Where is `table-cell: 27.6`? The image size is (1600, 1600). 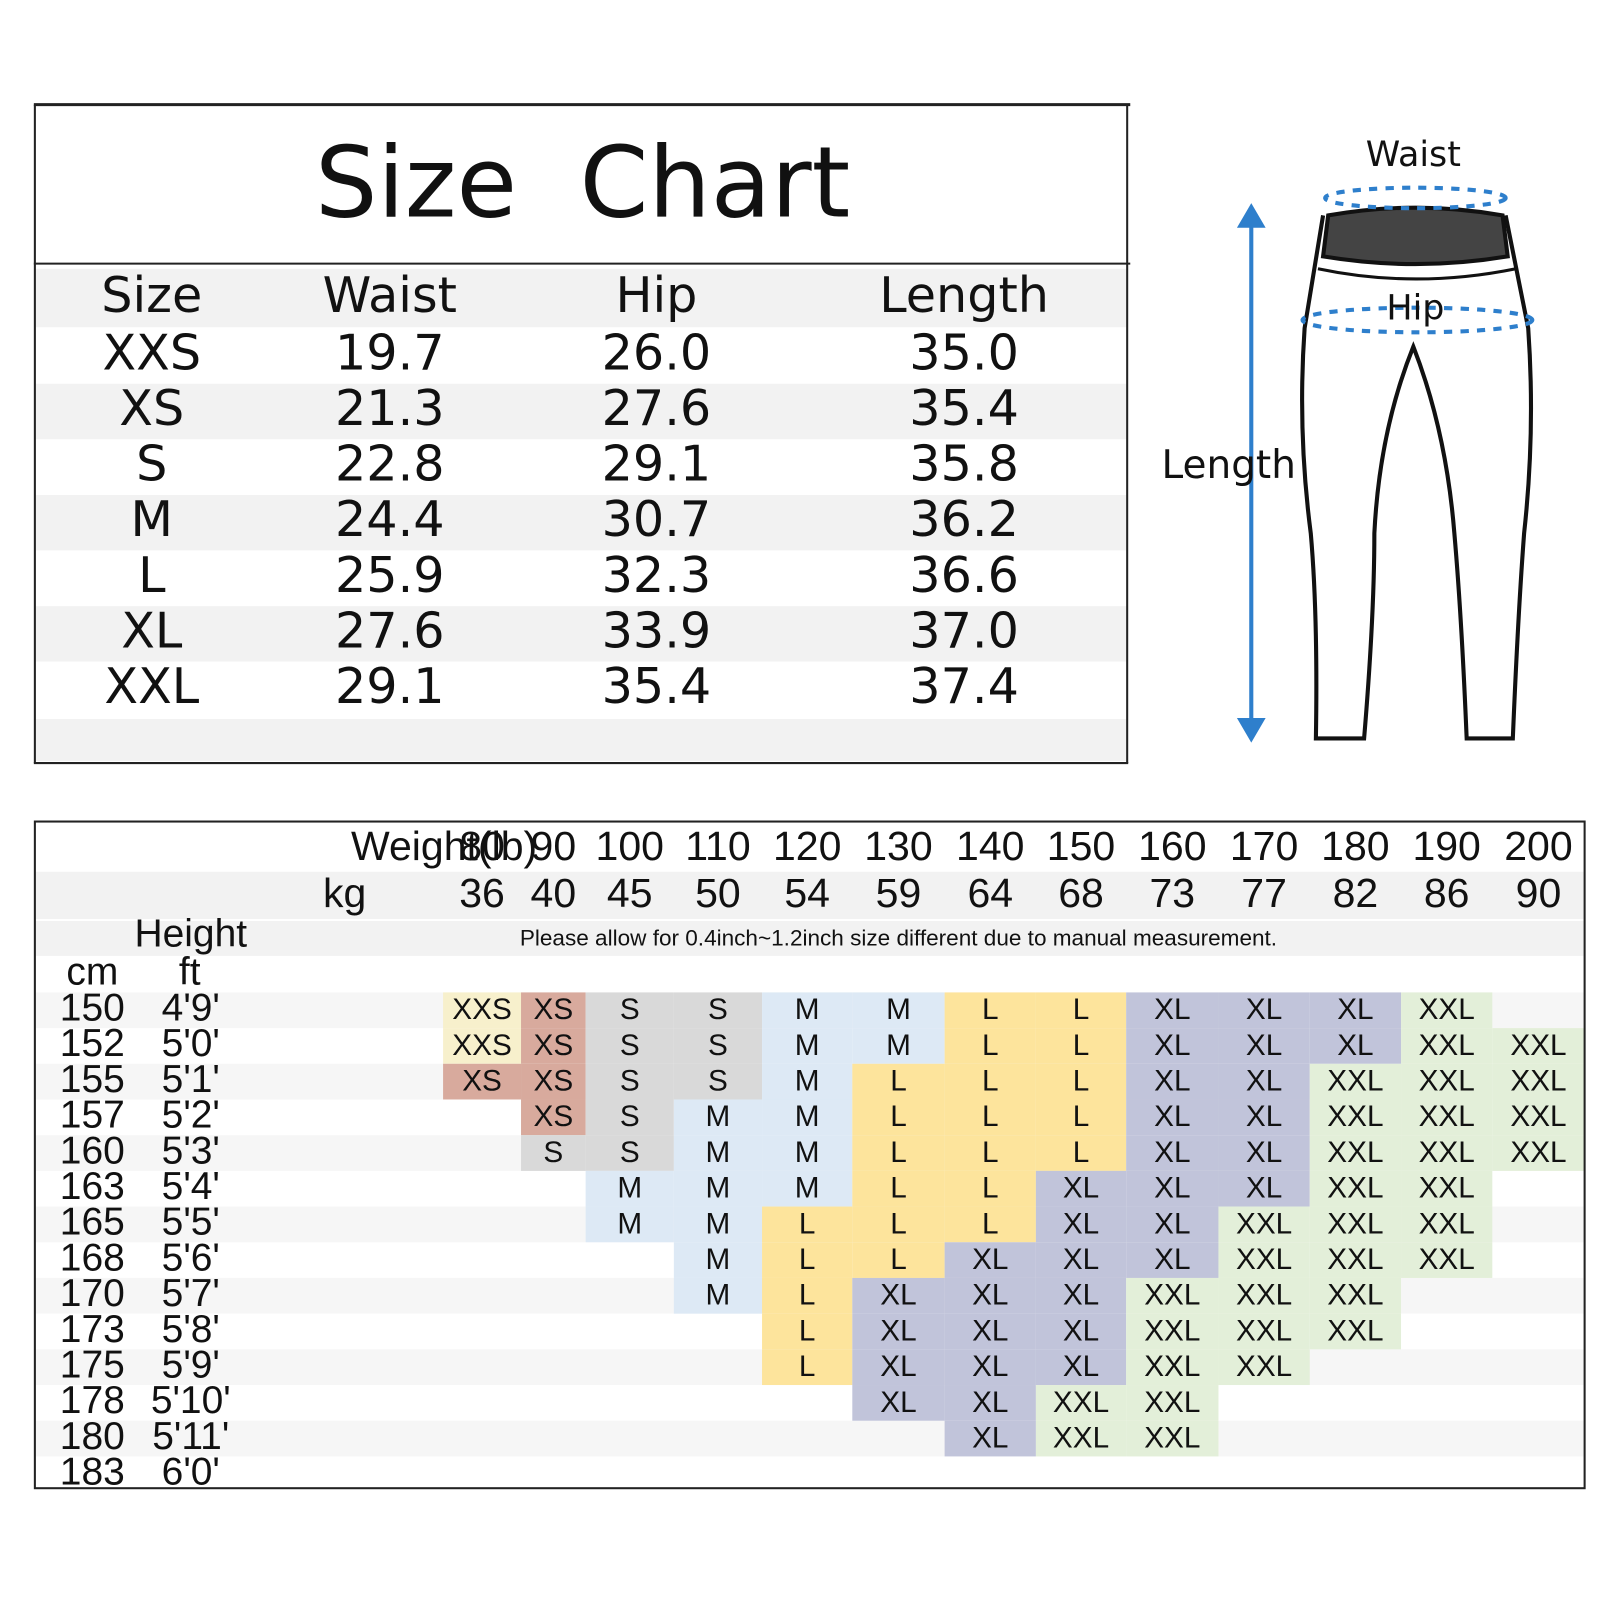 table-cell: 27.6 is located at coordinates (390, 630).